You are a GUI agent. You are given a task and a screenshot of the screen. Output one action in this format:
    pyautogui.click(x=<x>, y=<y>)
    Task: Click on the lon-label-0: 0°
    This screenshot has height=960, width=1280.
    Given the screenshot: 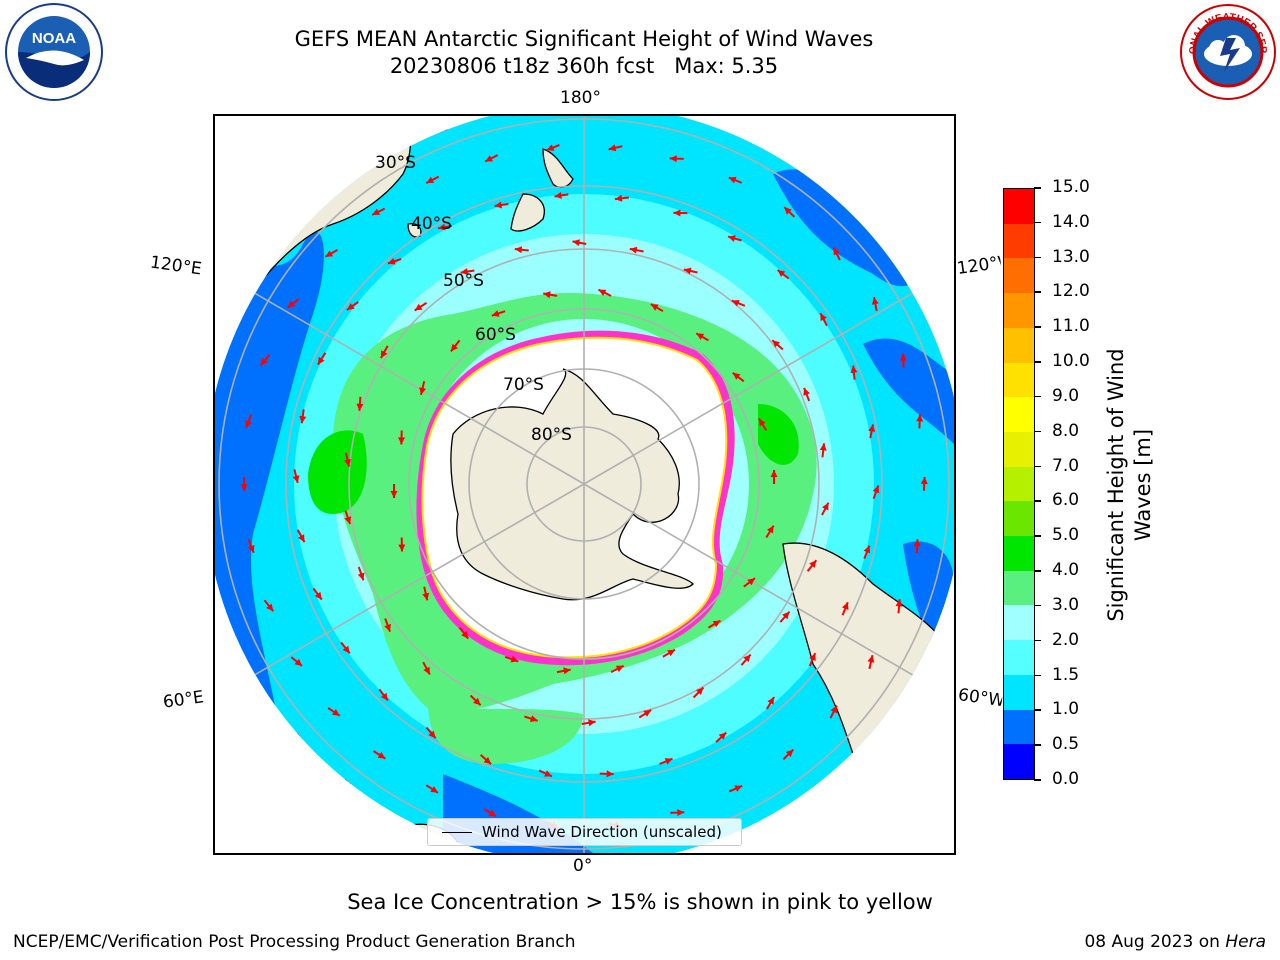 What is the action you would take?
    pyautogui.click(x=583, y=866)
    